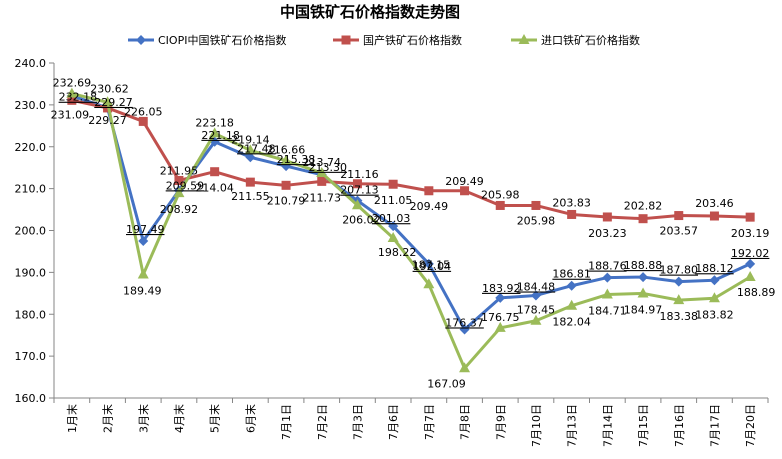 Image resolution: width=782 pixels, height=459 pixels. I want to click on y-tick-label: 220.0, so click(31, 147).